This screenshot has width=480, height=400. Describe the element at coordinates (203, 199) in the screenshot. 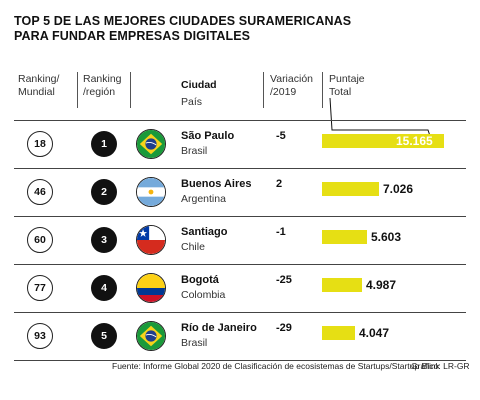

I see `country-name: Argentina` at that location.